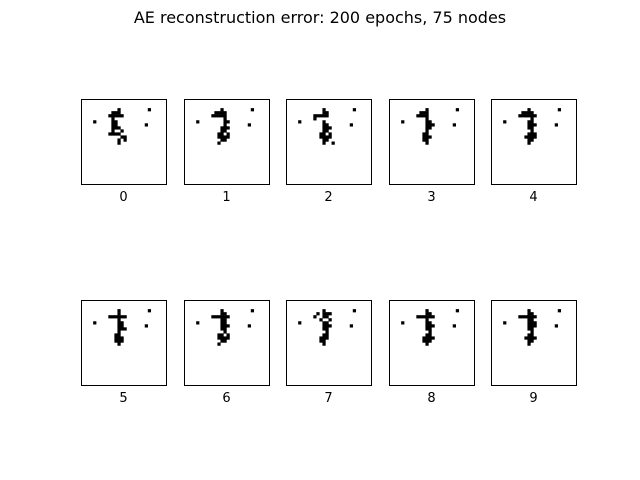 Image resolution: width=640 pixels, height=480 pixels. I want to click on image-panel: 7, so click(329, 353).